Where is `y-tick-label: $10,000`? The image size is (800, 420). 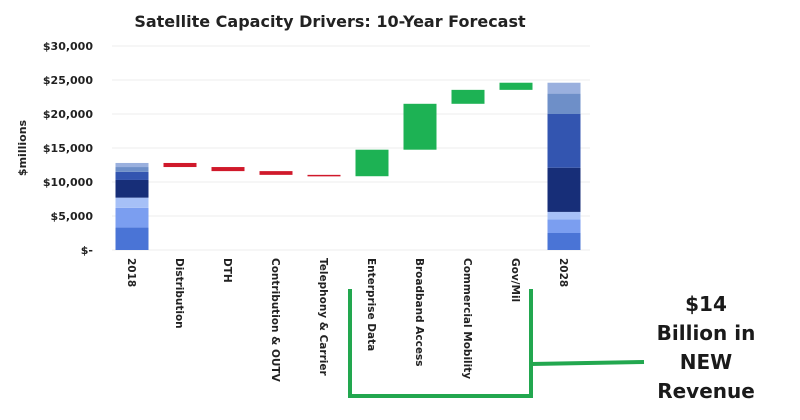 y-tick-label: $10,000 is located at coordinates (68, 182).